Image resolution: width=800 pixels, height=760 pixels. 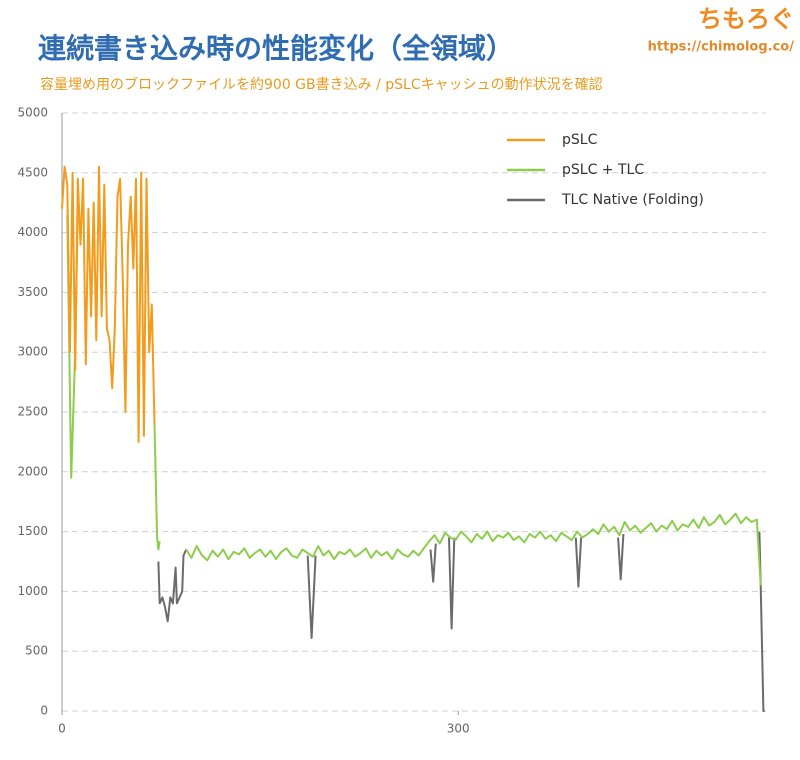 What do you see at coordinates (32, 113) in the screenshot?
I see `y-tick-label: 5000` at bounding box center [32, 113].